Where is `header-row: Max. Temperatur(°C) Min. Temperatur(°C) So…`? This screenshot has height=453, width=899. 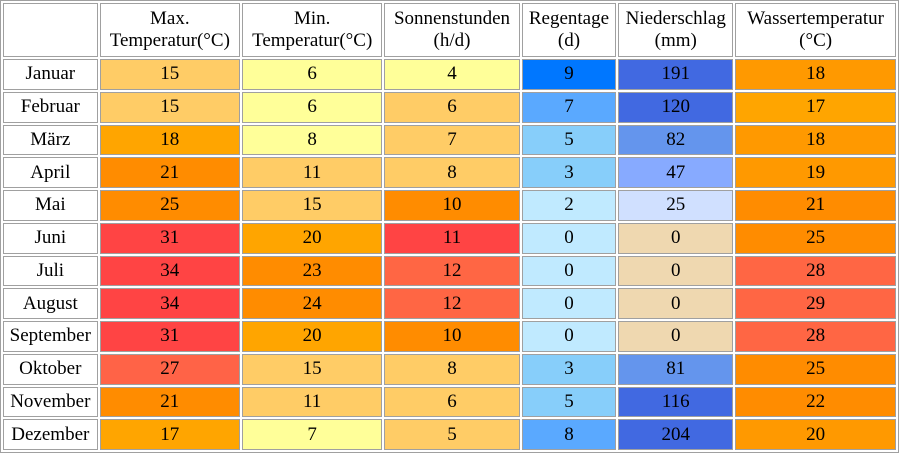 header-row: Max. Temperatur(°C) Min. Temperatur(°C) So… is located at coordinates (449, 30).